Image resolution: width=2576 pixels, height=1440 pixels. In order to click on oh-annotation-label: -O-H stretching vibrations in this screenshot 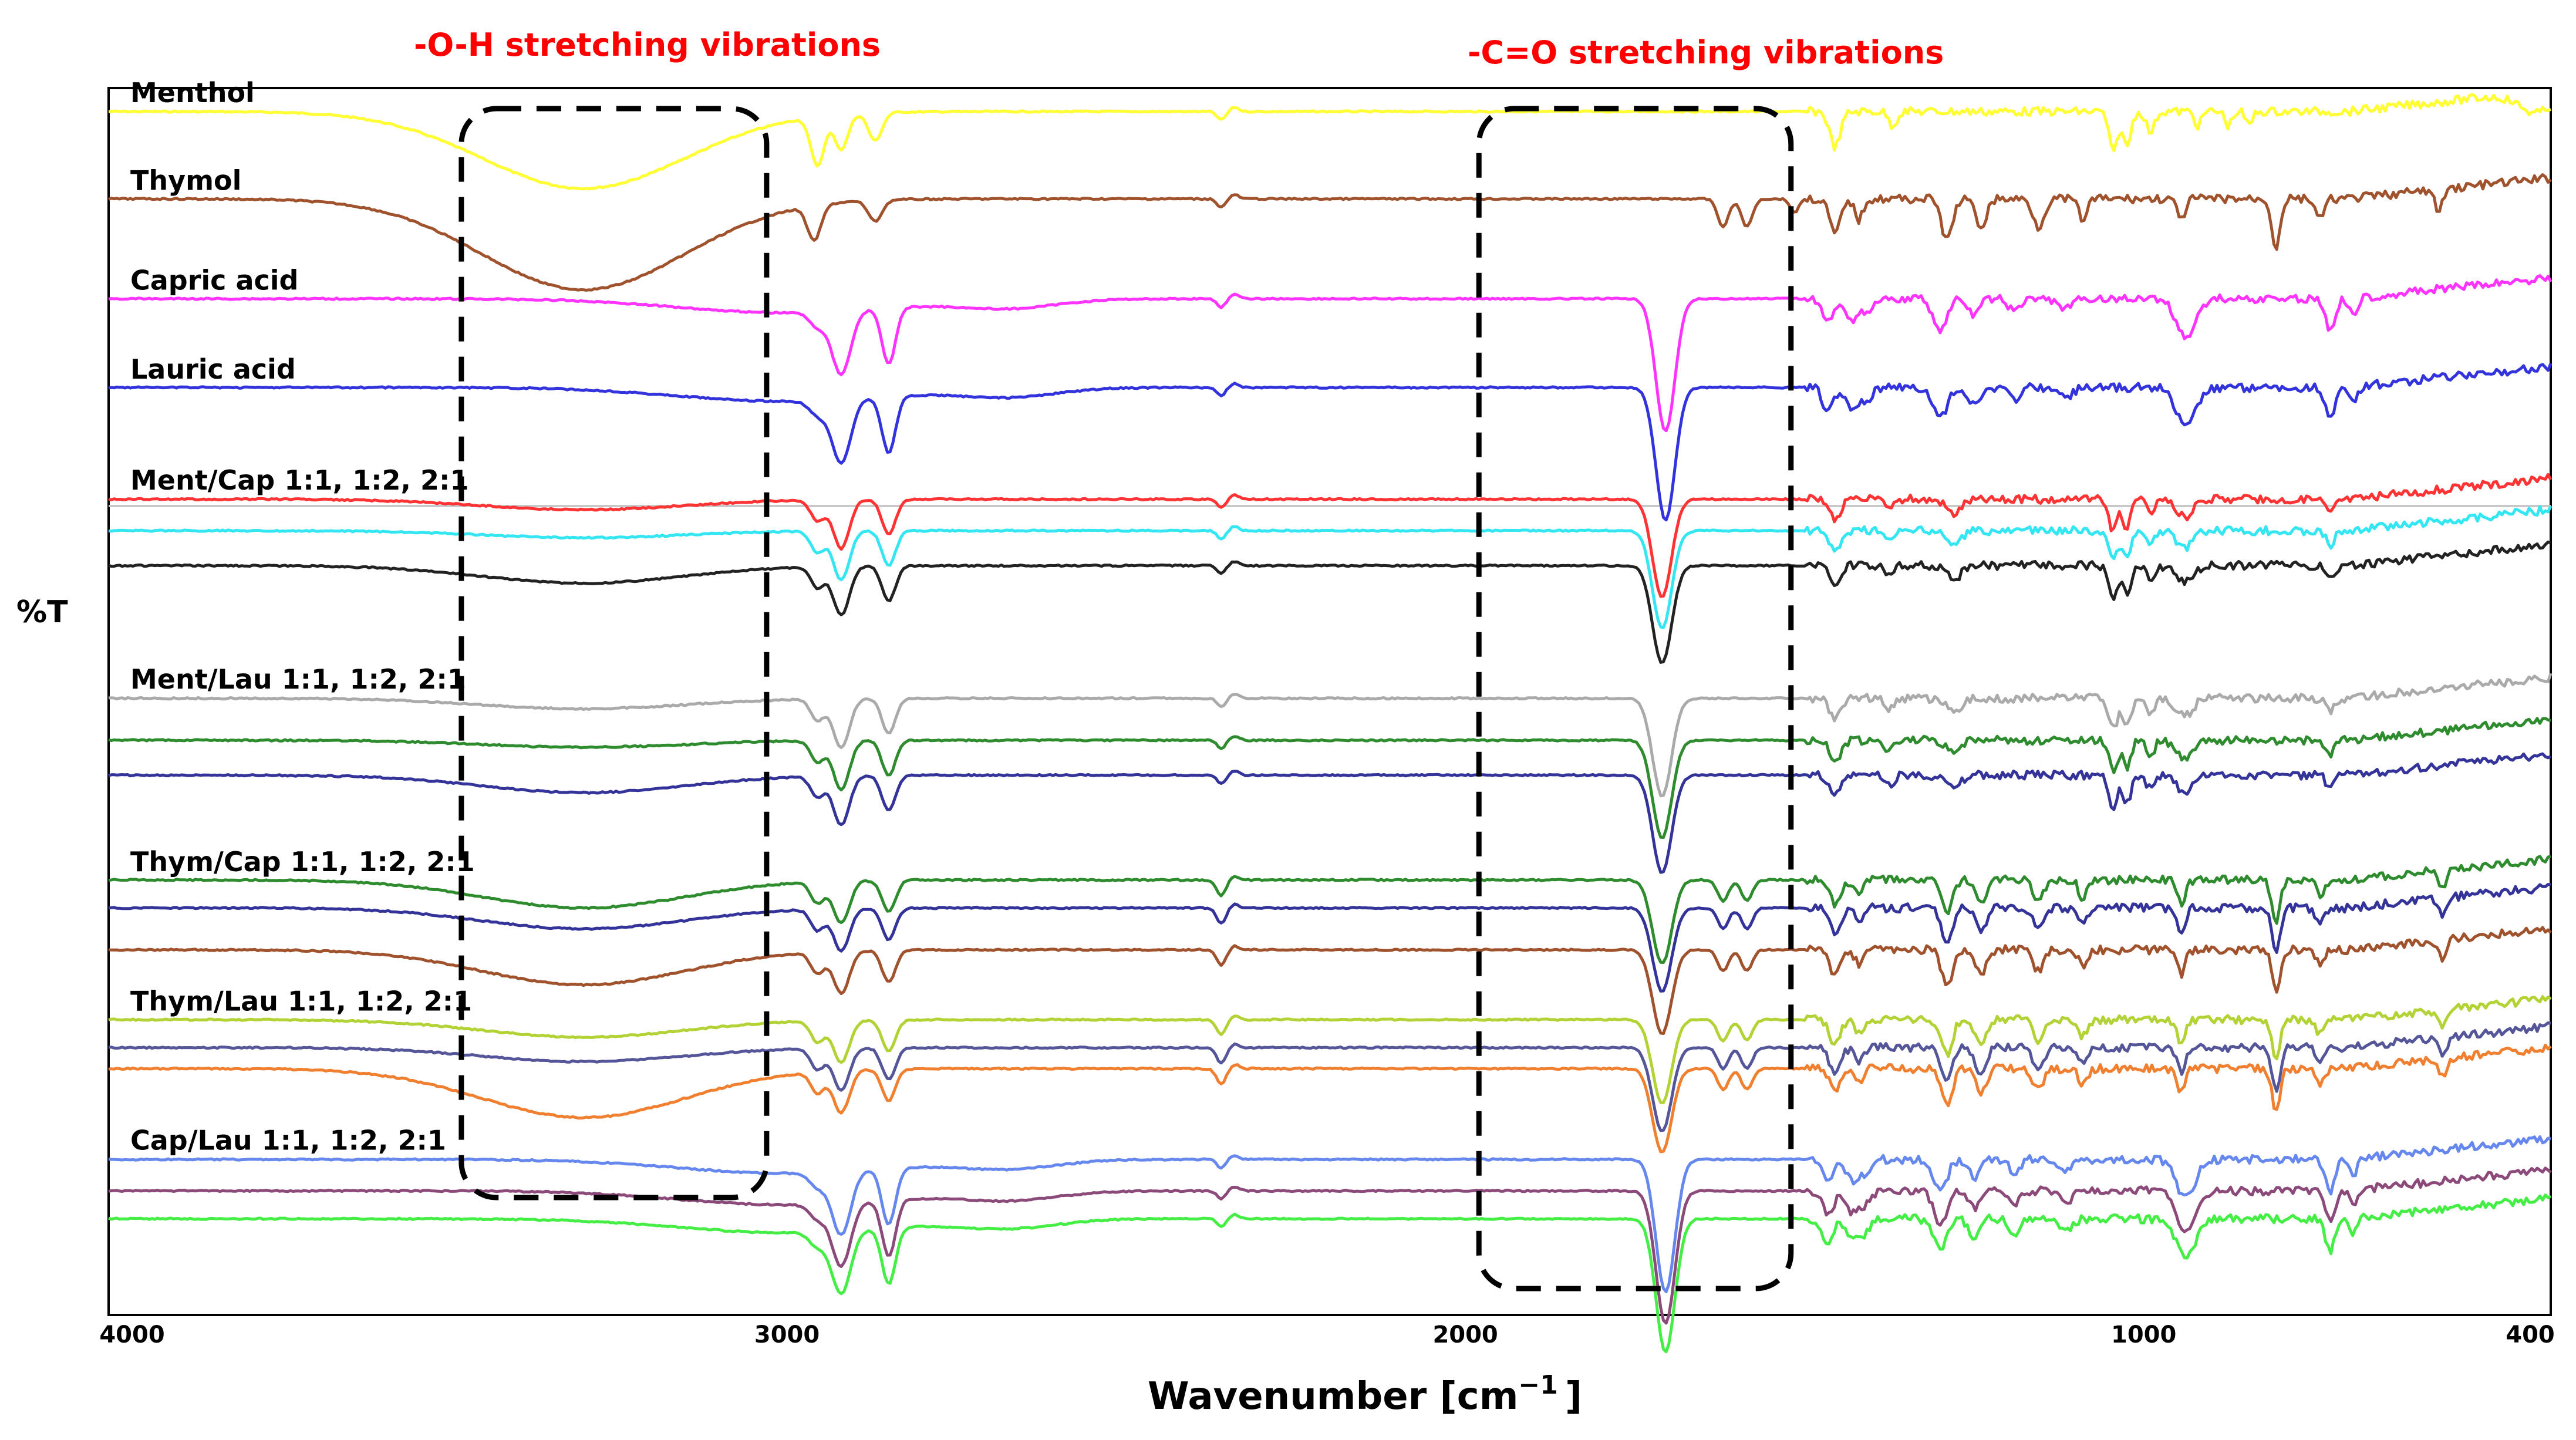, I will do `click(647, 44)`.